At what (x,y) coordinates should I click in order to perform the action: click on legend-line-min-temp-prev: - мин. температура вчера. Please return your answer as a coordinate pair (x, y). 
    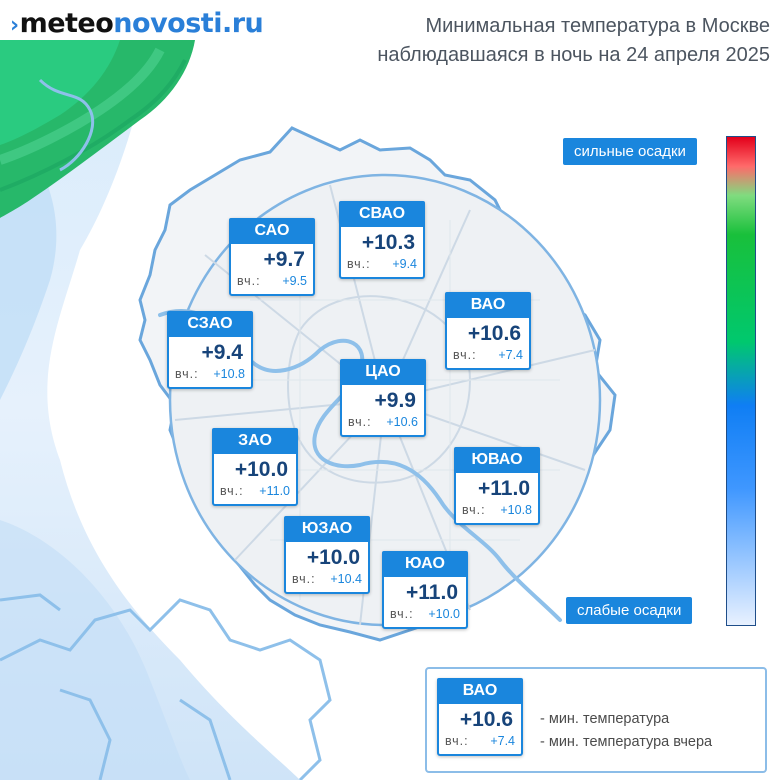
    Looking at the image, I should click on (626, 742).